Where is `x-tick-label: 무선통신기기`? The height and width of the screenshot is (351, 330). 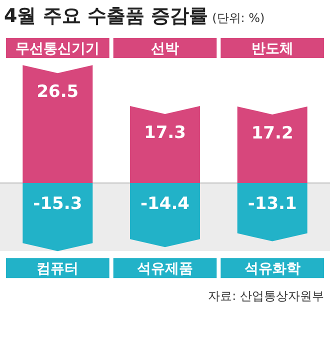
x-tick-label: 무선통신기기 is located at coordinates (58, 49).